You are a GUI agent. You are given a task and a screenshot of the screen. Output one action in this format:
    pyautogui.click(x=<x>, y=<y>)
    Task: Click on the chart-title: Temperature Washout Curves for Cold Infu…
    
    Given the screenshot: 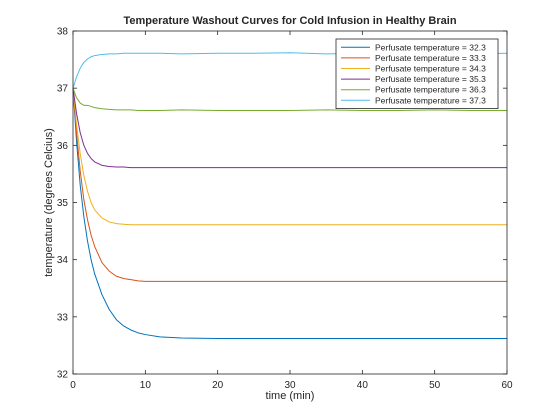 What is the action you would take?
    pyautogui.click(x=289, y=21)
    